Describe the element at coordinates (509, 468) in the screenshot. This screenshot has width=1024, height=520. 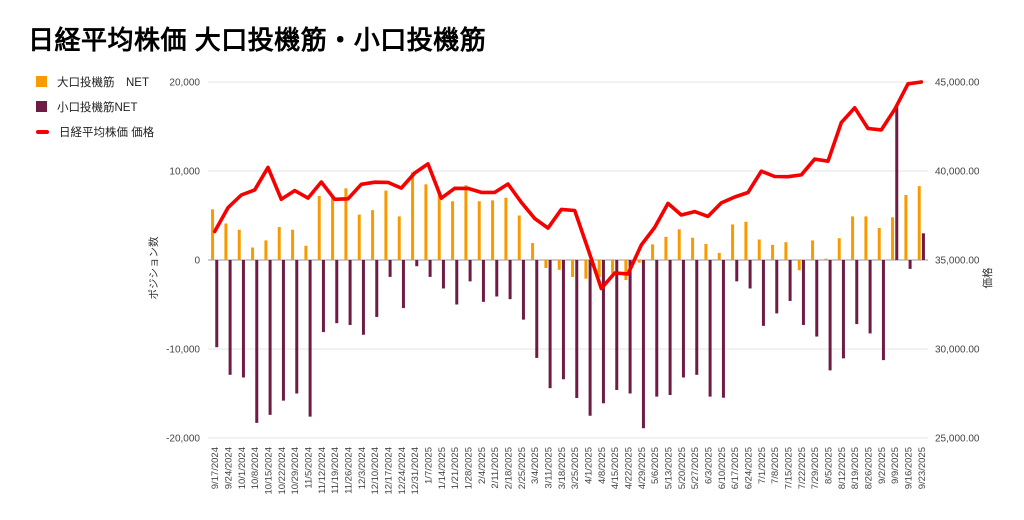
I see `svg-text: 2/18/2025` at that location.